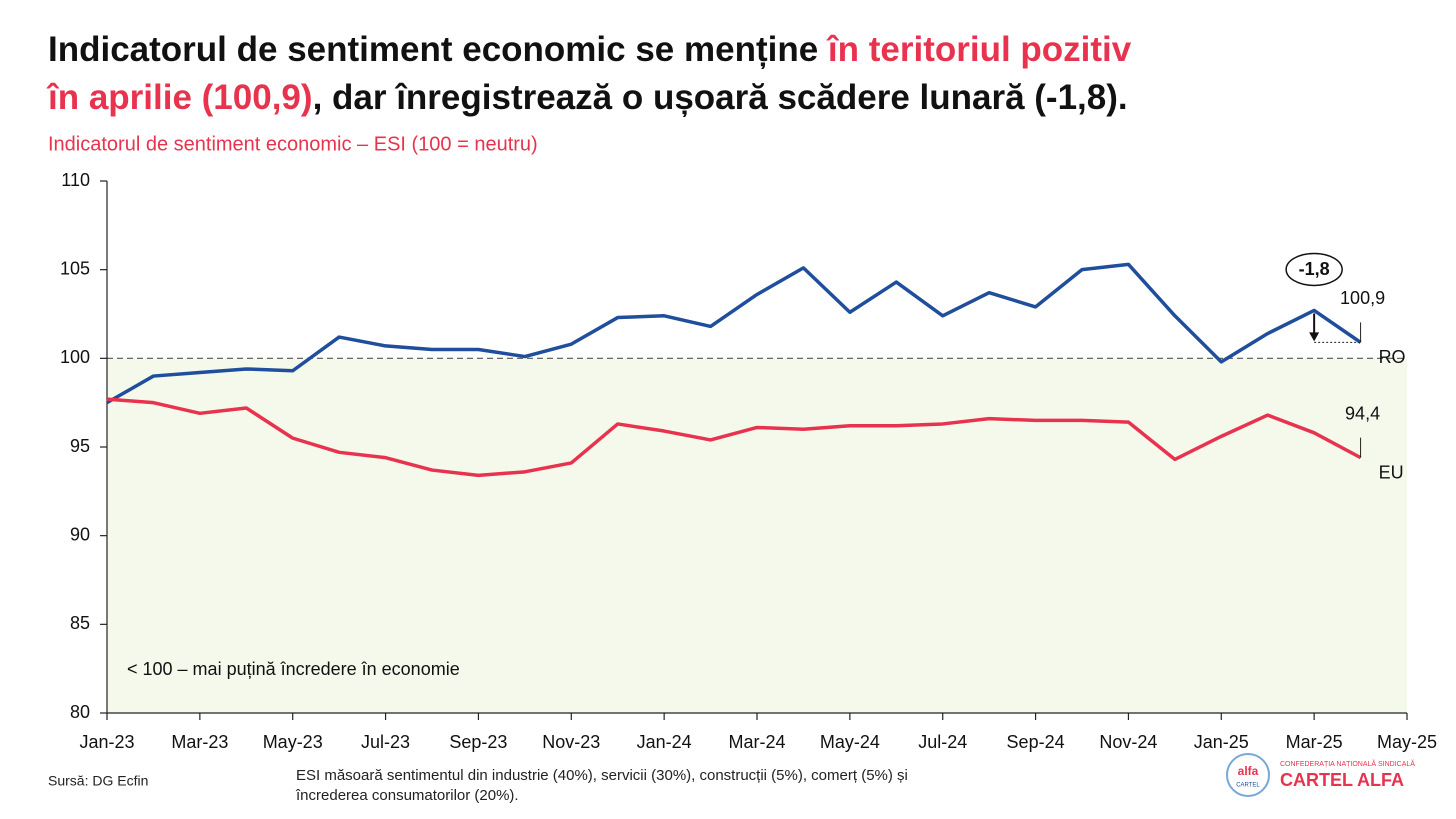  Describe the element at coordinates (1248, 786) in the screenshot. I see `logo-mark-sub: CARTEL` at that location.